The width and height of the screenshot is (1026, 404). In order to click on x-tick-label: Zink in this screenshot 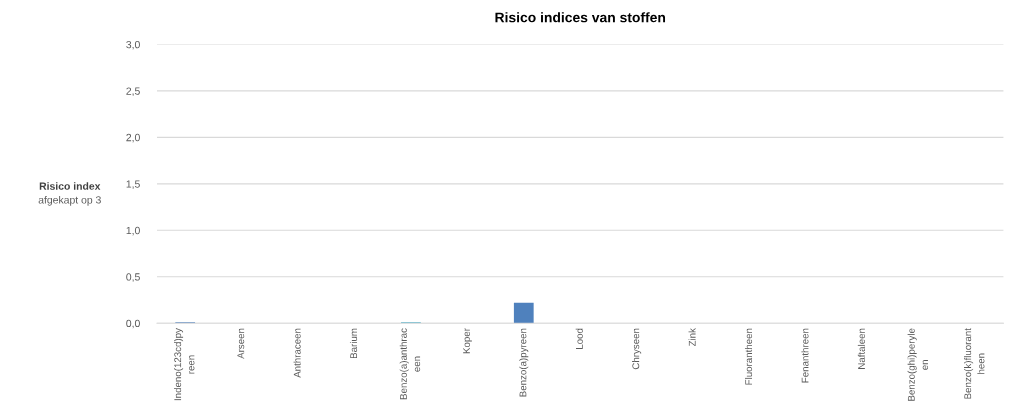, I will do `click(692, 337)`.